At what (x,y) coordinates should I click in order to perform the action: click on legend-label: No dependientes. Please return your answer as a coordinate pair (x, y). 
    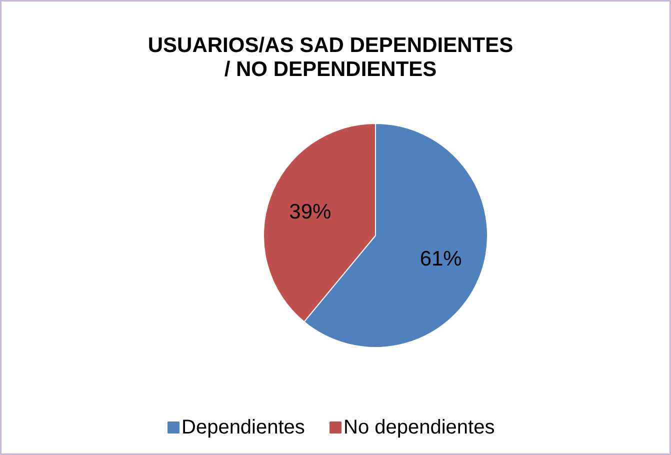
    Looking at the image, I should click on (419, 427).